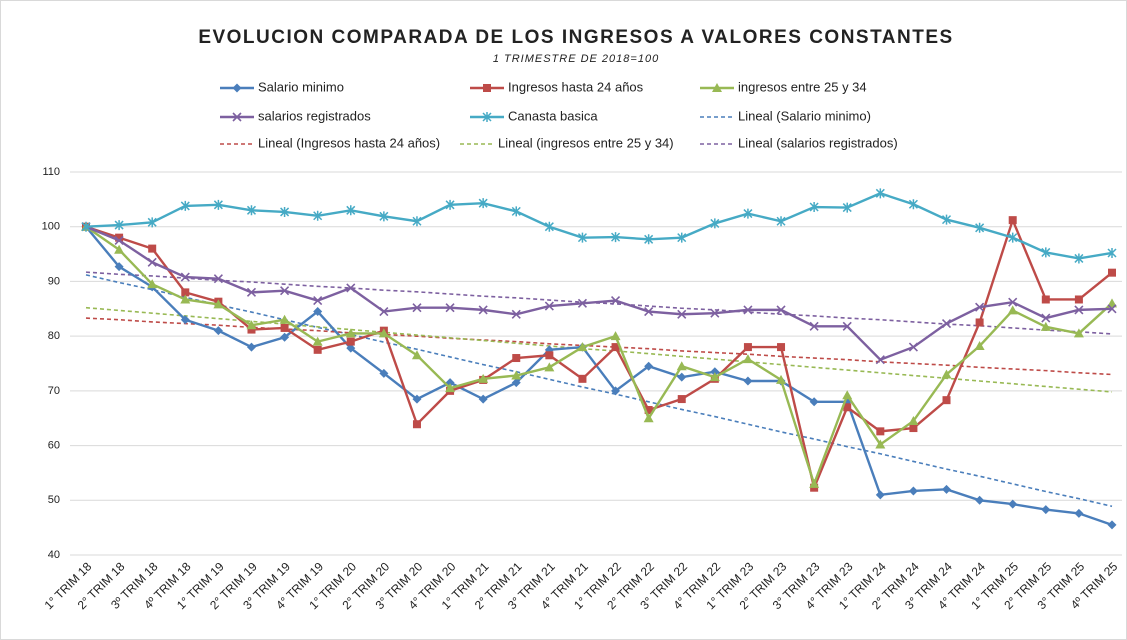 The image size is (1127, 640). Describe the element at coordinates (785, 115) in the screenshot. I see `legend-item: Lineal (Salario minimo)` at that location.